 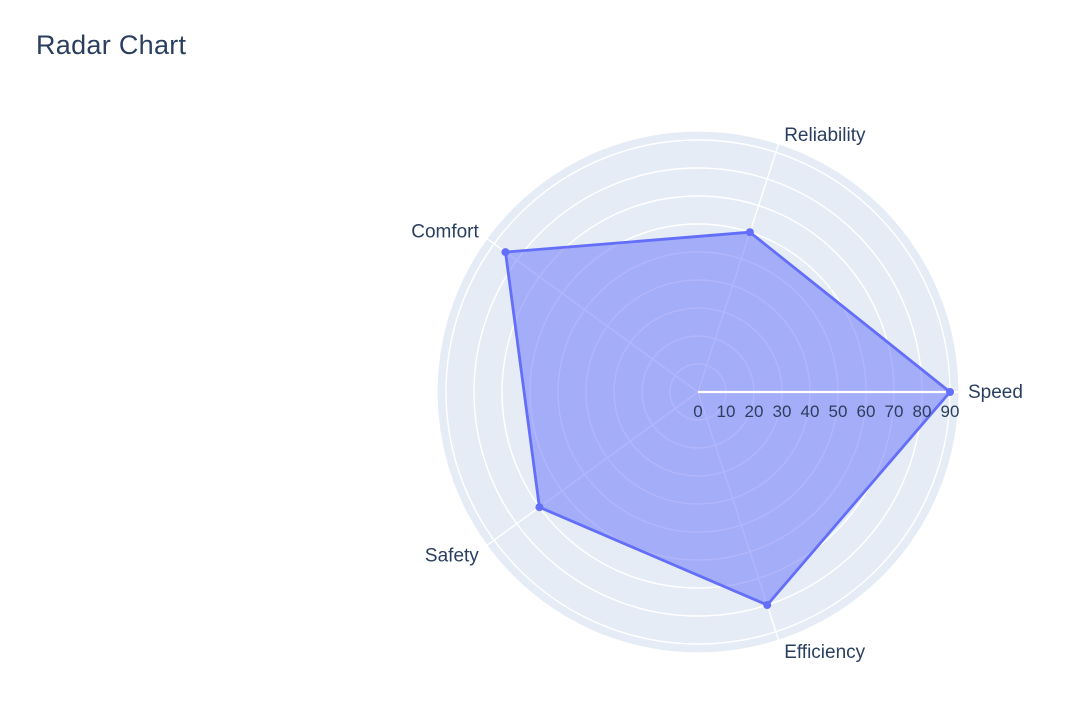 What do you see at coordinates (749, 232) in the screenshot?
I see `data-point-reliability` at bounding box center [749, 232].